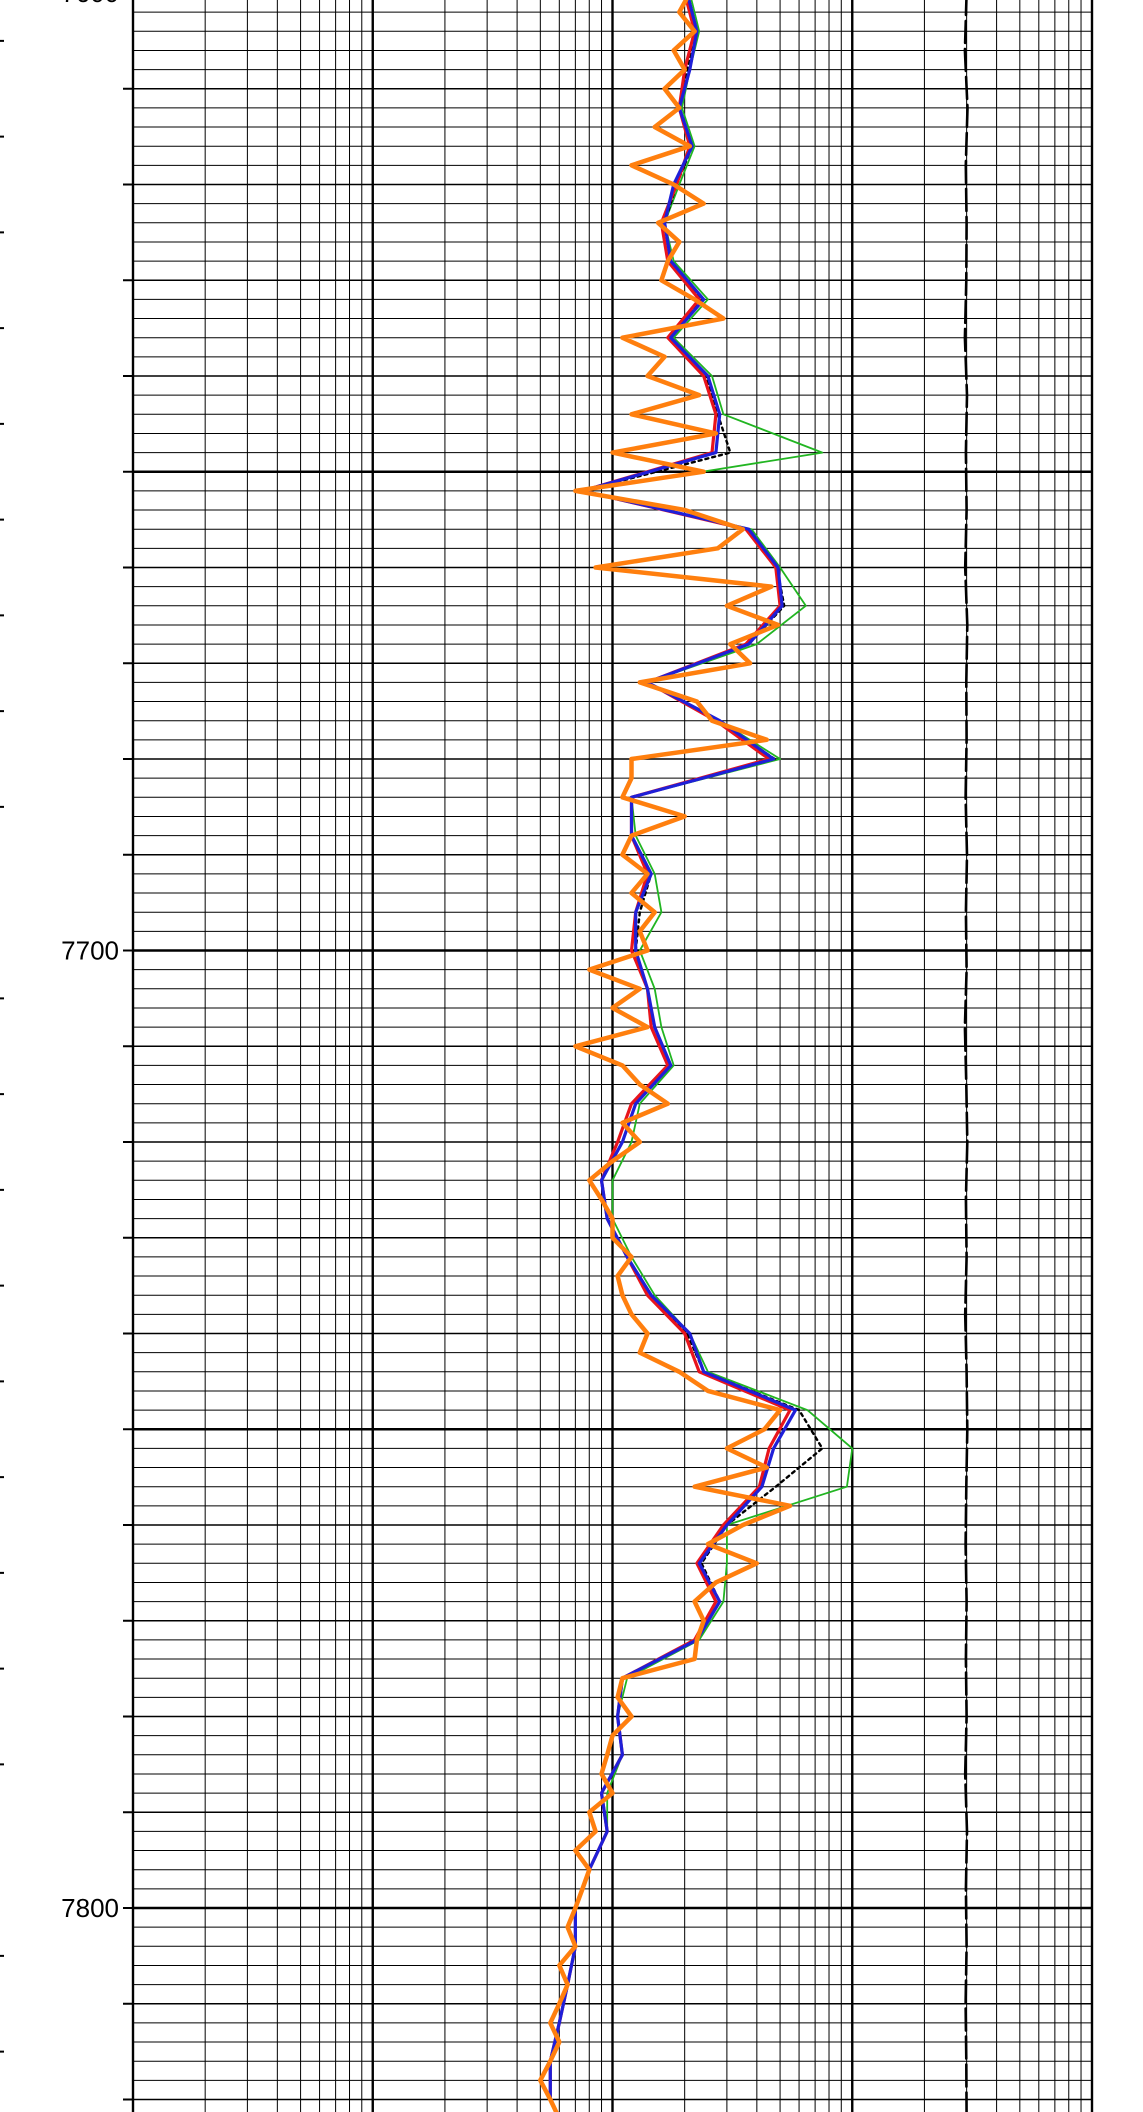 The width and height of the screenshot is (1143, 2112). Describe the element at coordinates (966, 1056) in the screenshot. I see `series-black-dash` at that location.